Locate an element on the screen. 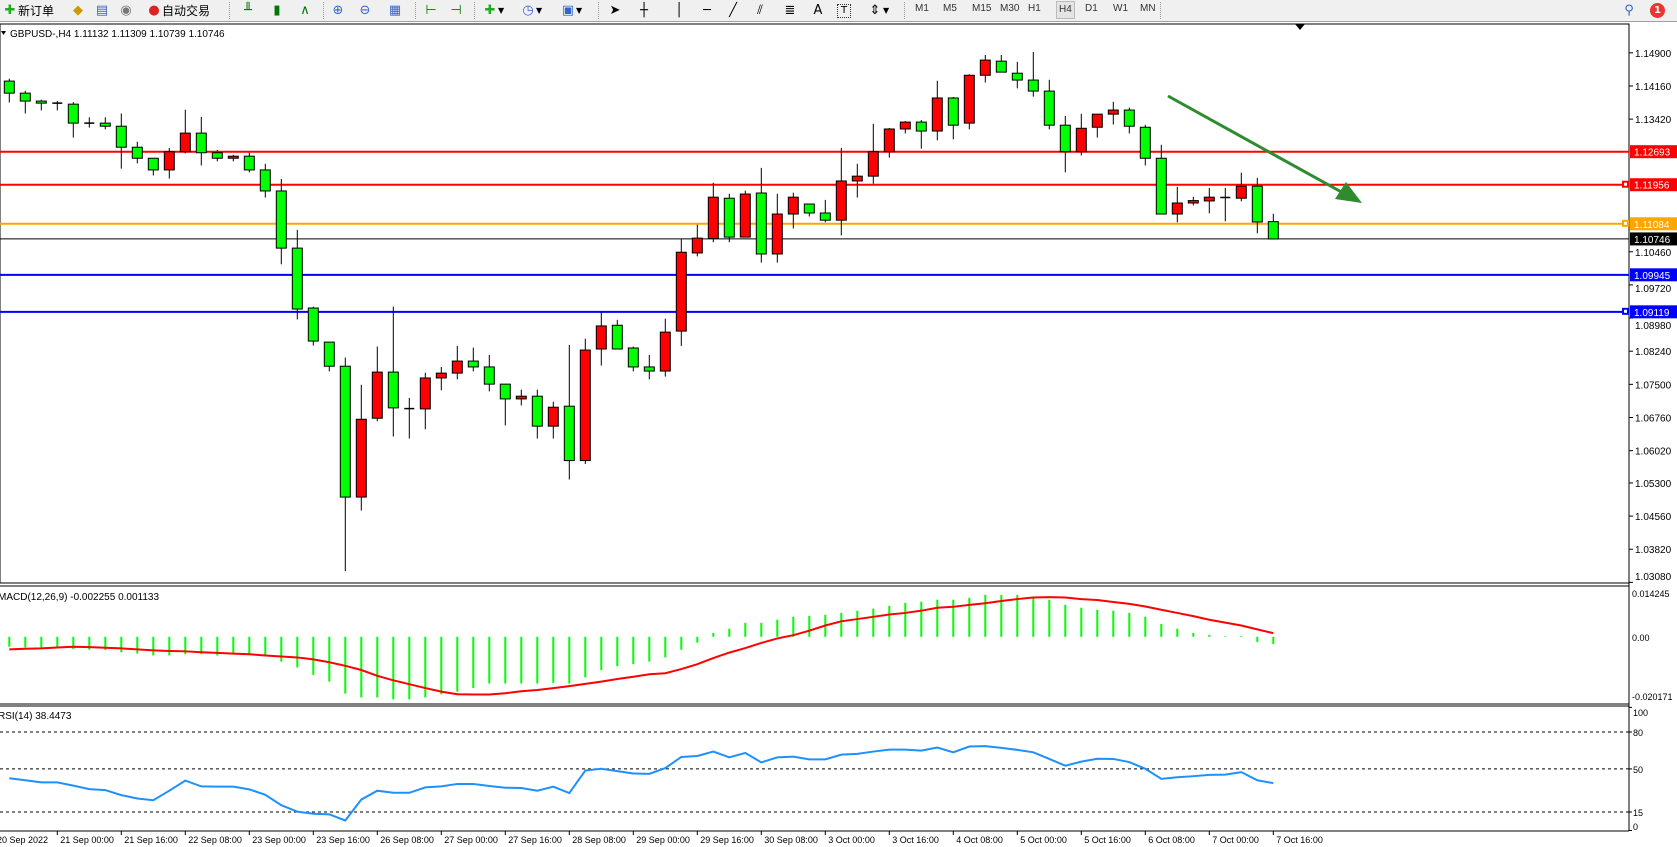 The width and height of the screenshot is (1677, 847). crosshair-button: ┼ is located at coordinates (644, 10).